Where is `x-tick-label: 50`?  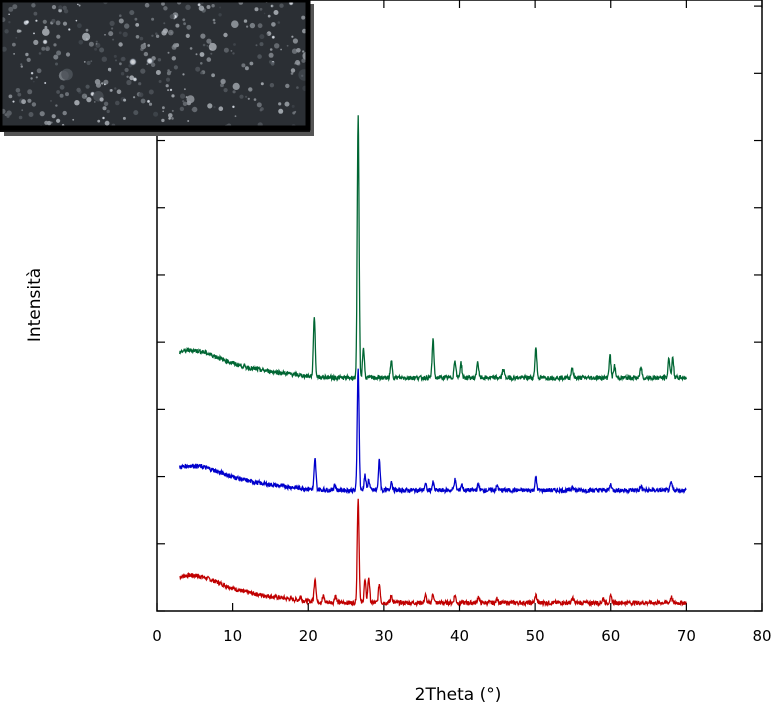
x-tick-label: 50 is located at coordinates (535, 636).